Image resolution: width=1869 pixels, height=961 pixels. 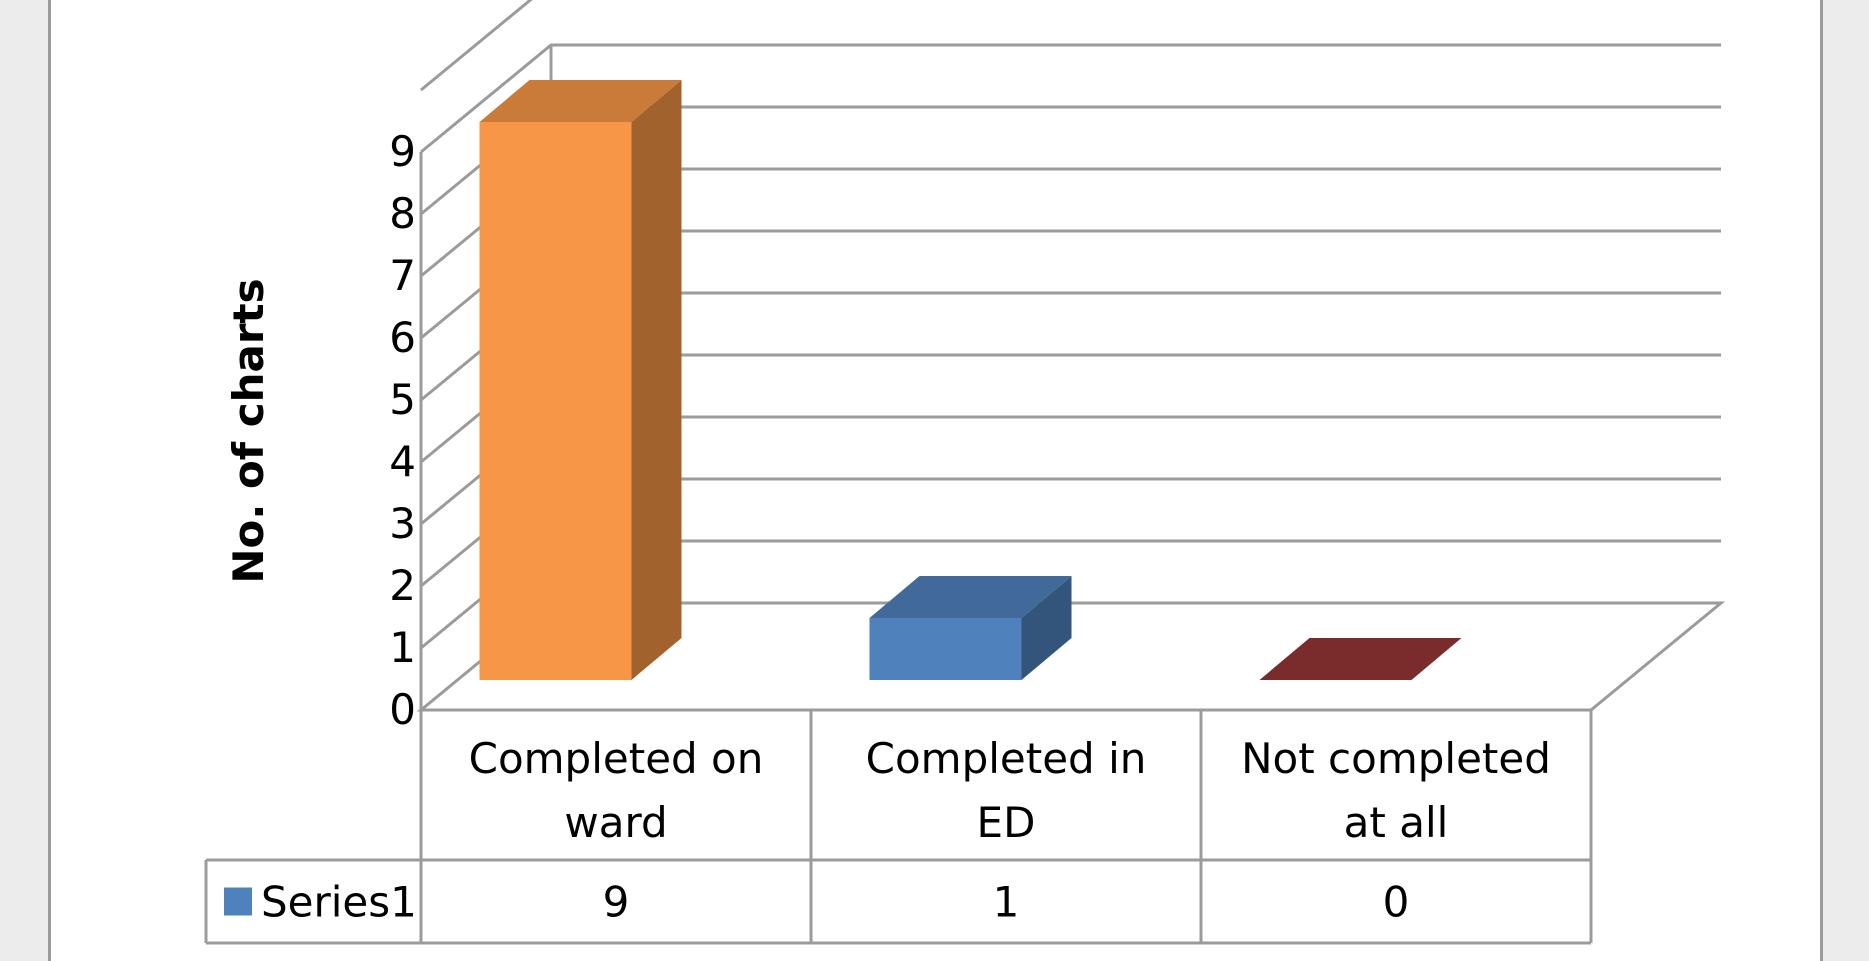 I want to click on y-tick-label: 5, so click(x=402, y=399).